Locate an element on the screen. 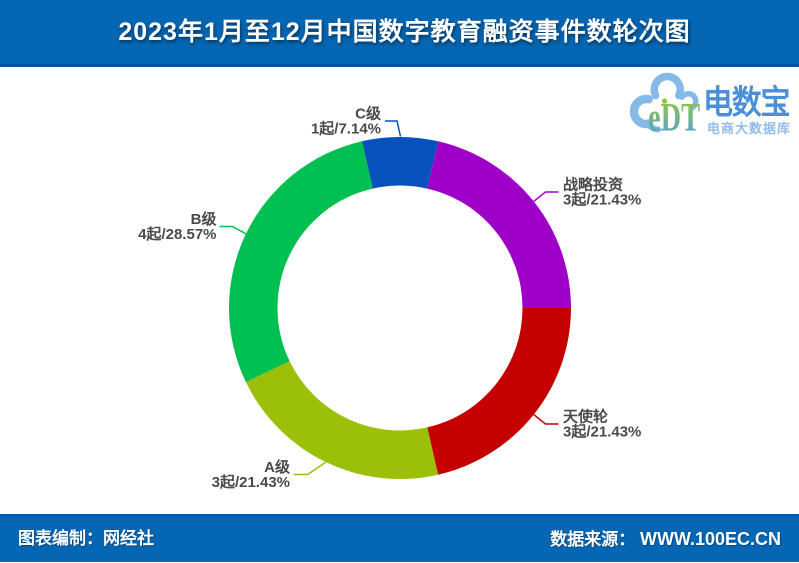  svg-text: 天使轮 is located at coordinates (585, 417).